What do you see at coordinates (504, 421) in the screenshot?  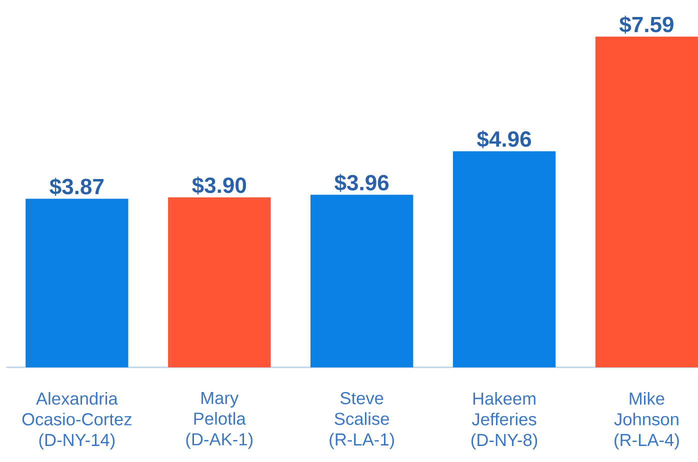 I see `x-tick-label: Hakeem Jefferies (D-NY-8)` at bounding box center [504, 421].